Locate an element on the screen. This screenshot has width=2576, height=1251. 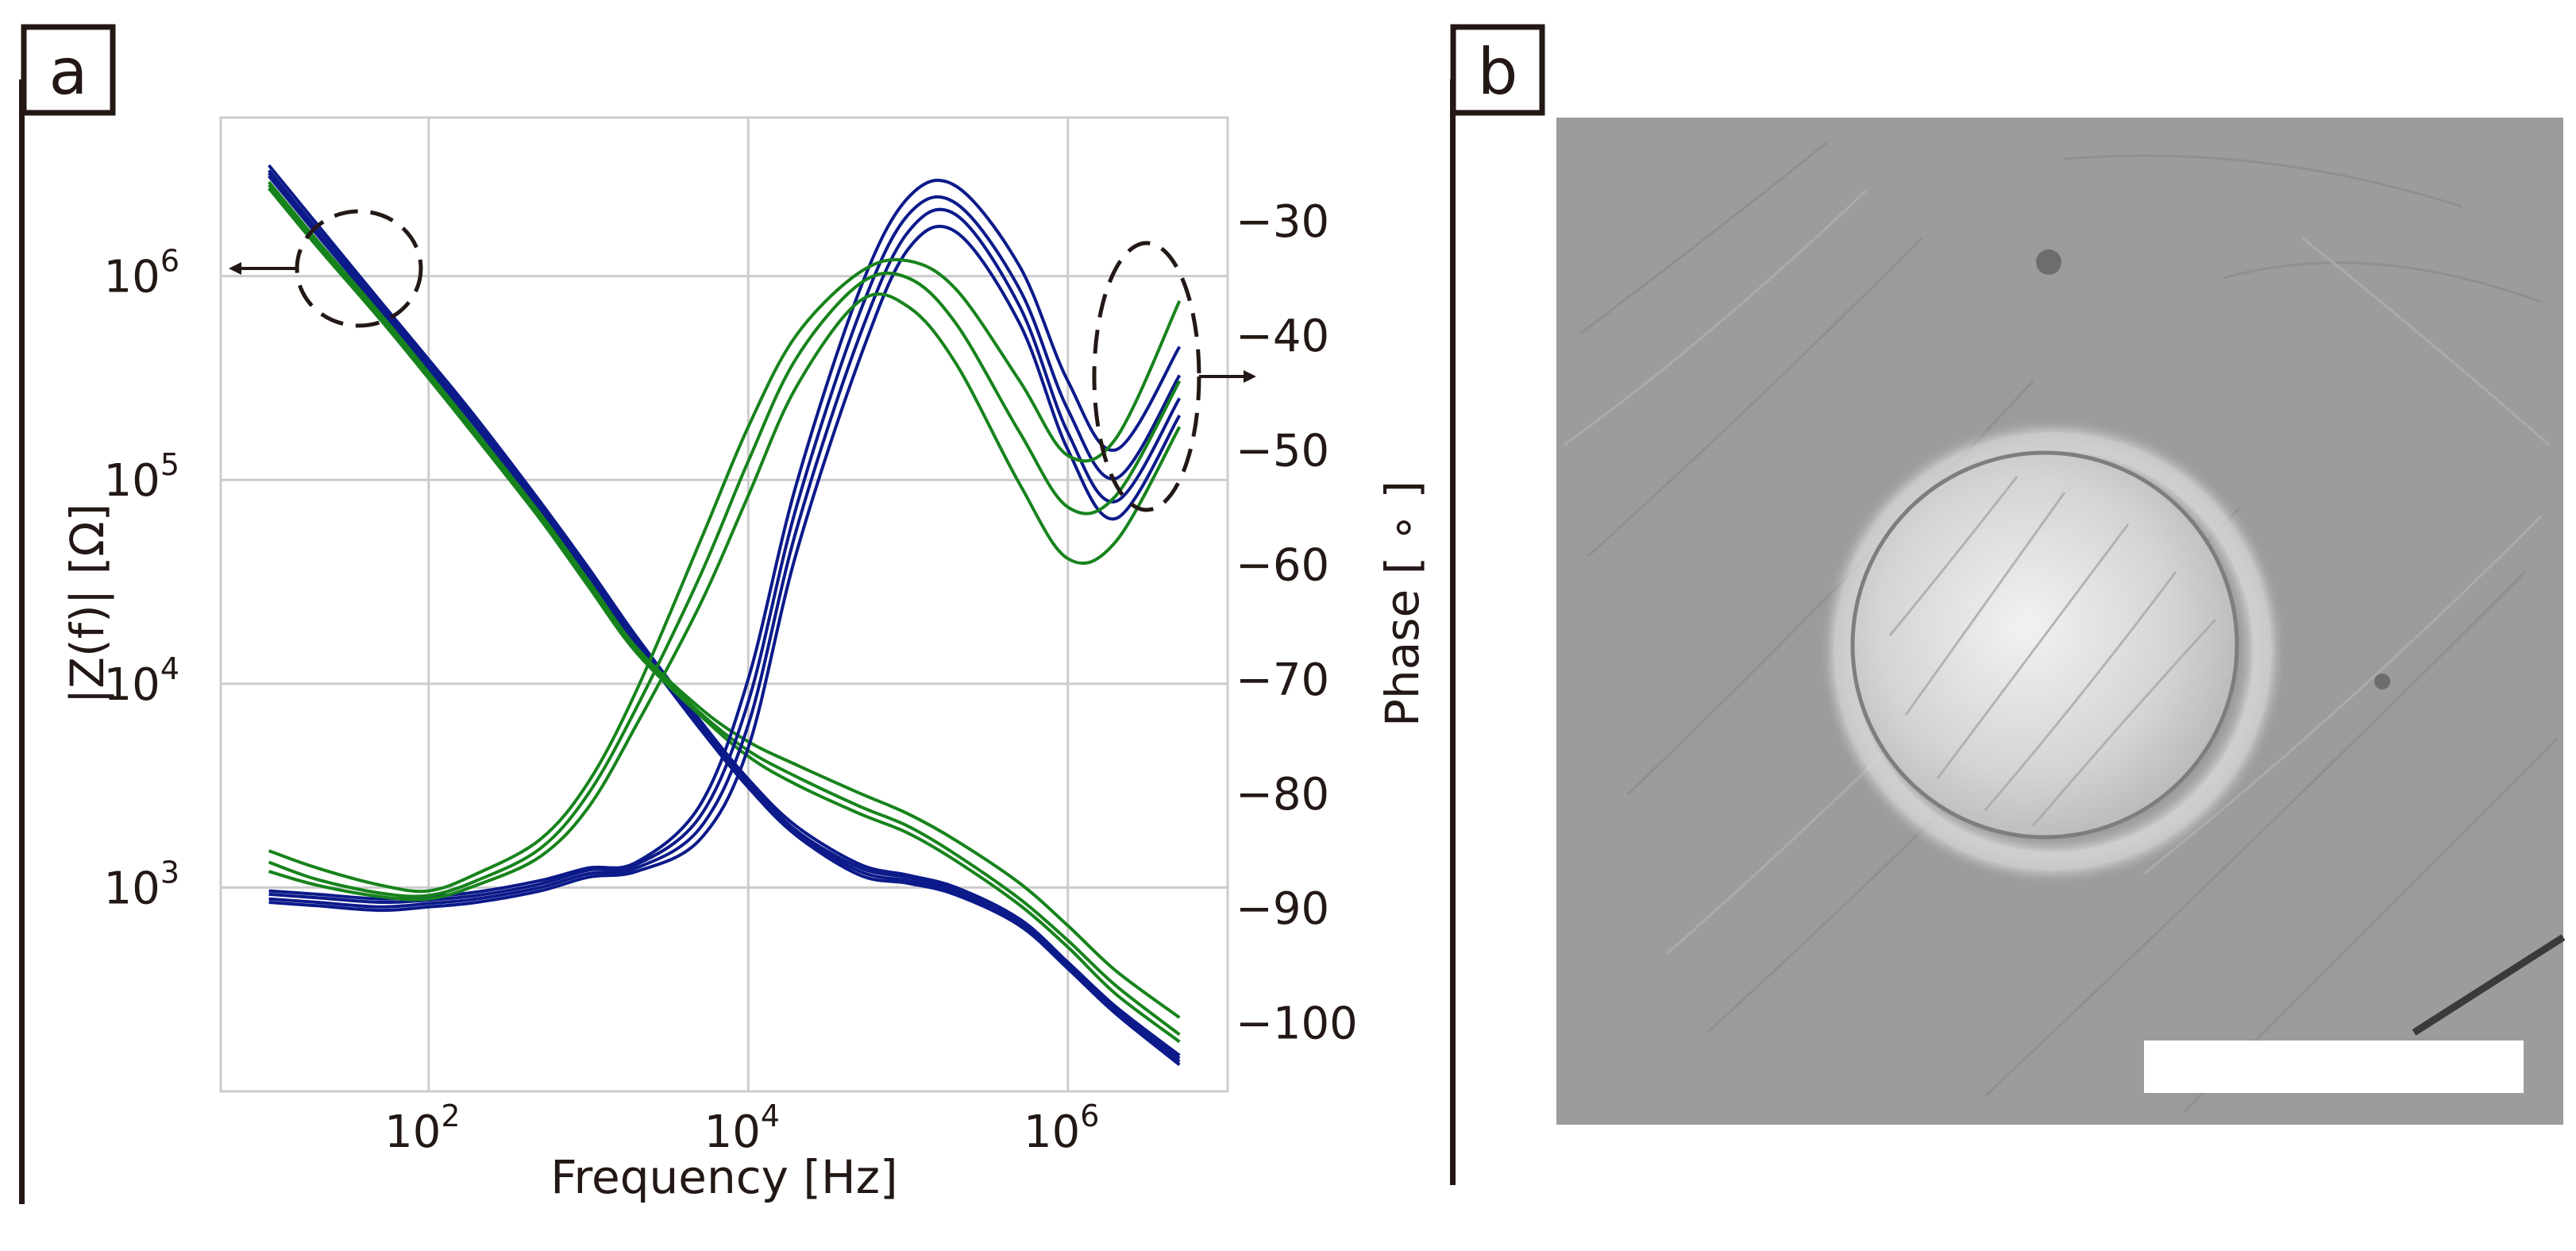
arrowhead-left-icon is located at coordinates (235, 268).